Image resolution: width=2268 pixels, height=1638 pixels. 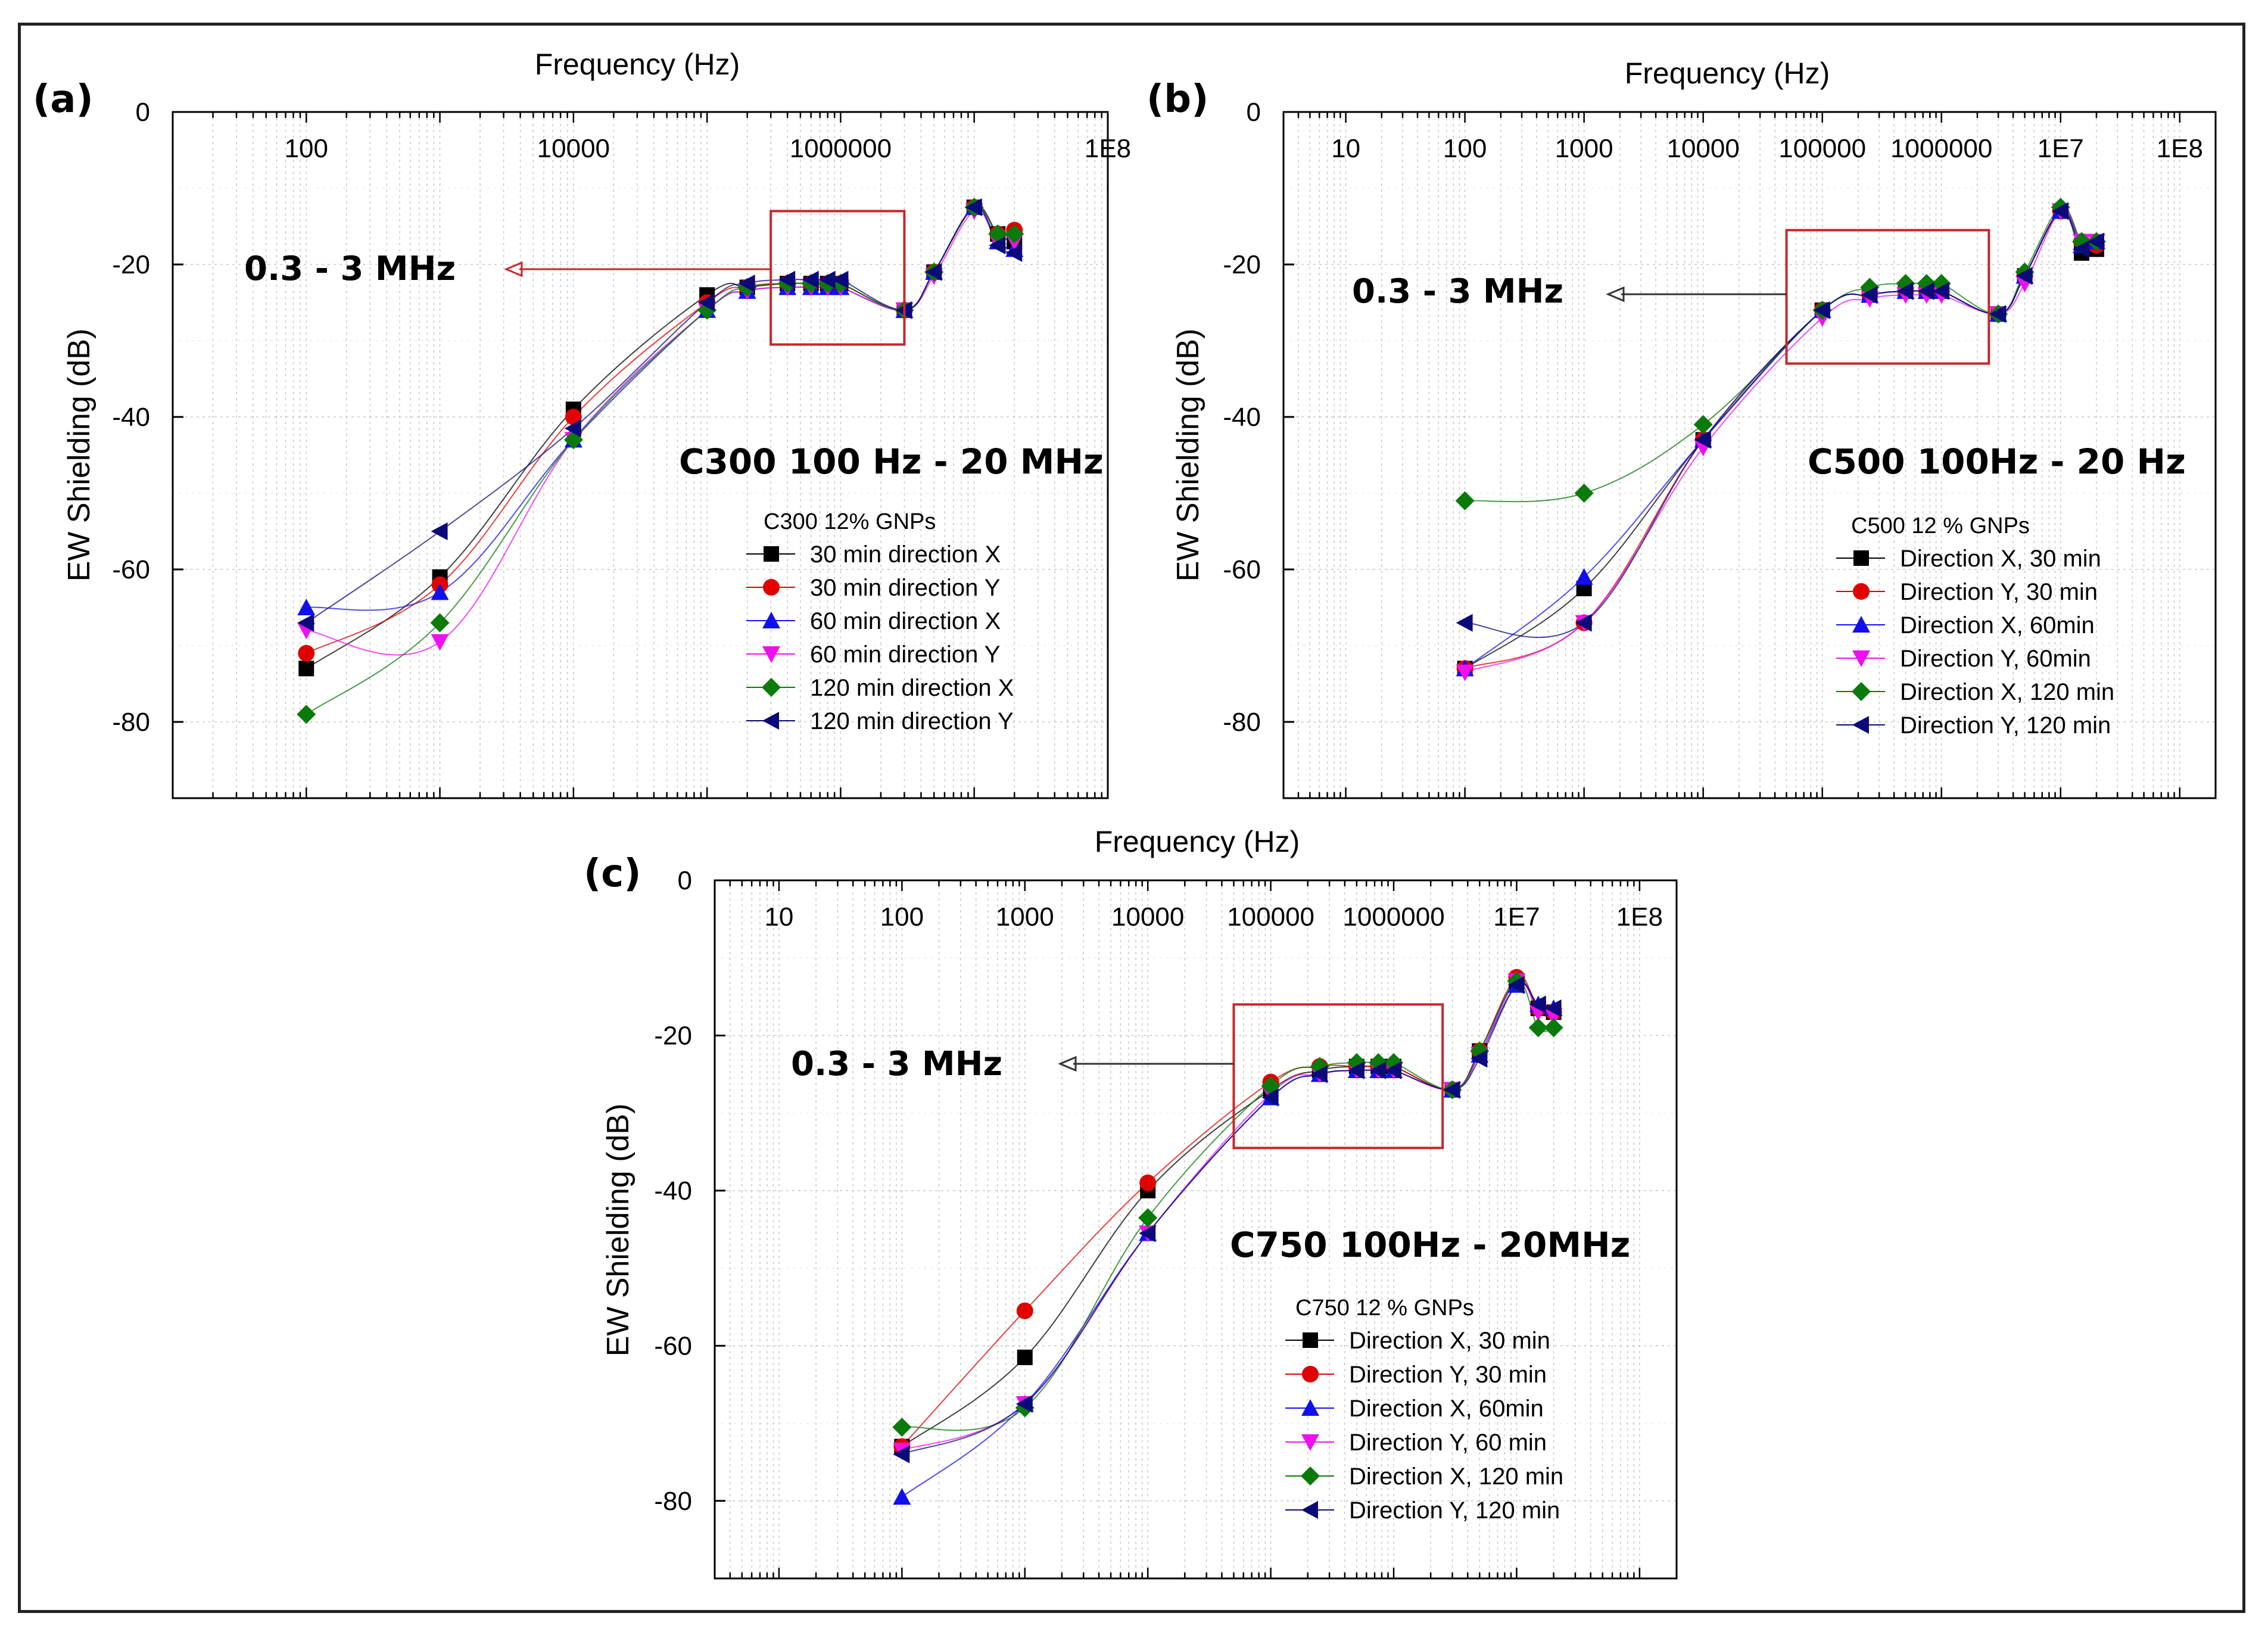 I want to click on y-tick-label: 0, so click(x=1254, y=112).